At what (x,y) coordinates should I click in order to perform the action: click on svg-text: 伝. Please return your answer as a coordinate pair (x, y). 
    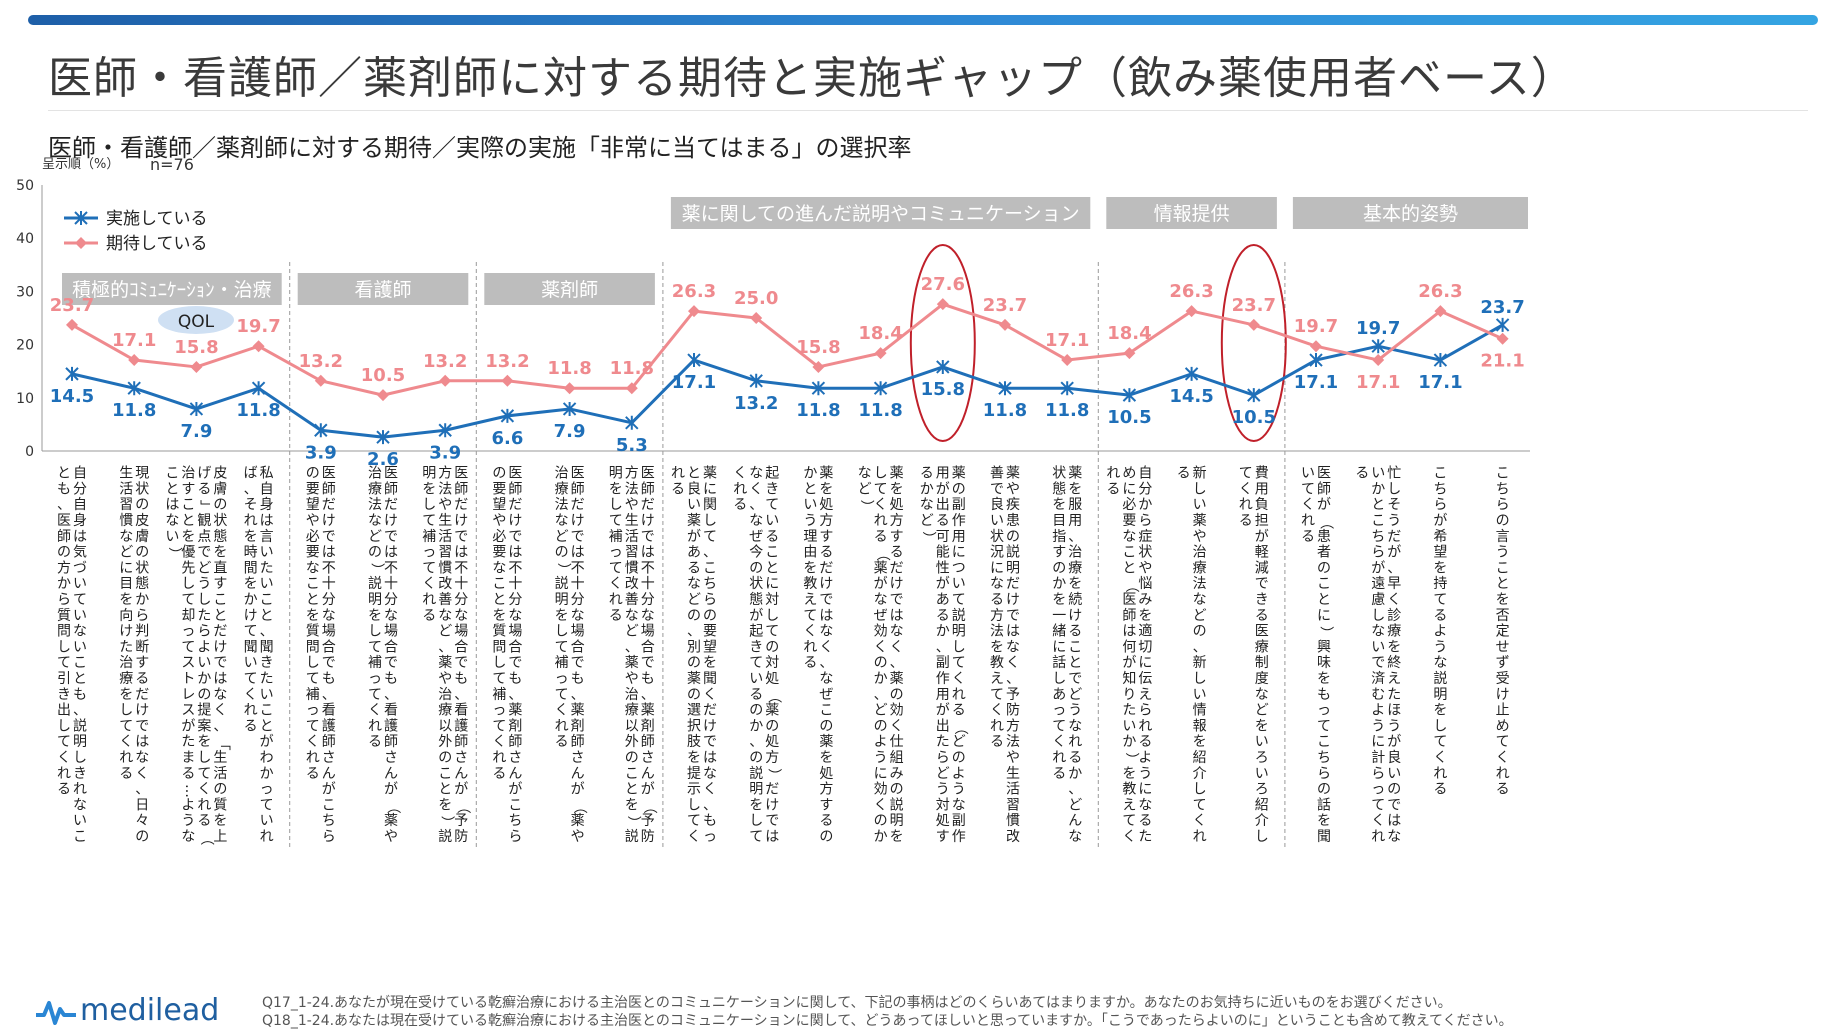
    Looking at the image, I should click on (1145, 679).